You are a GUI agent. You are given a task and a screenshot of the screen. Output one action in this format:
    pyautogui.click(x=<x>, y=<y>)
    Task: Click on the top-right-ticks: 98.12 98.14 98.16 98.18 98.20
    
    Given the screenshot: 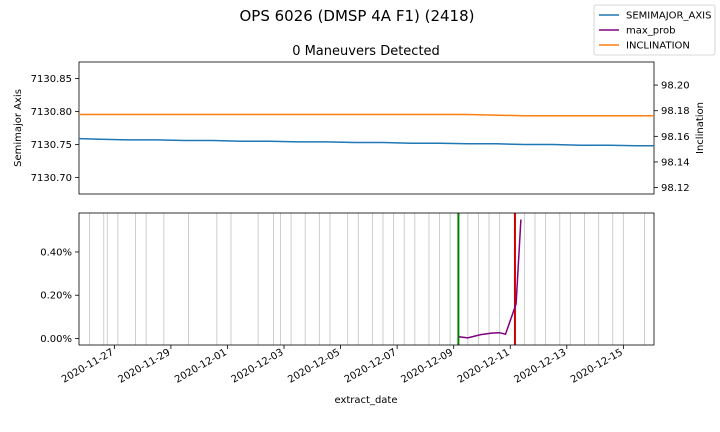 What is the action you would take?
    pyautogui.click(x=672, y=137)
    